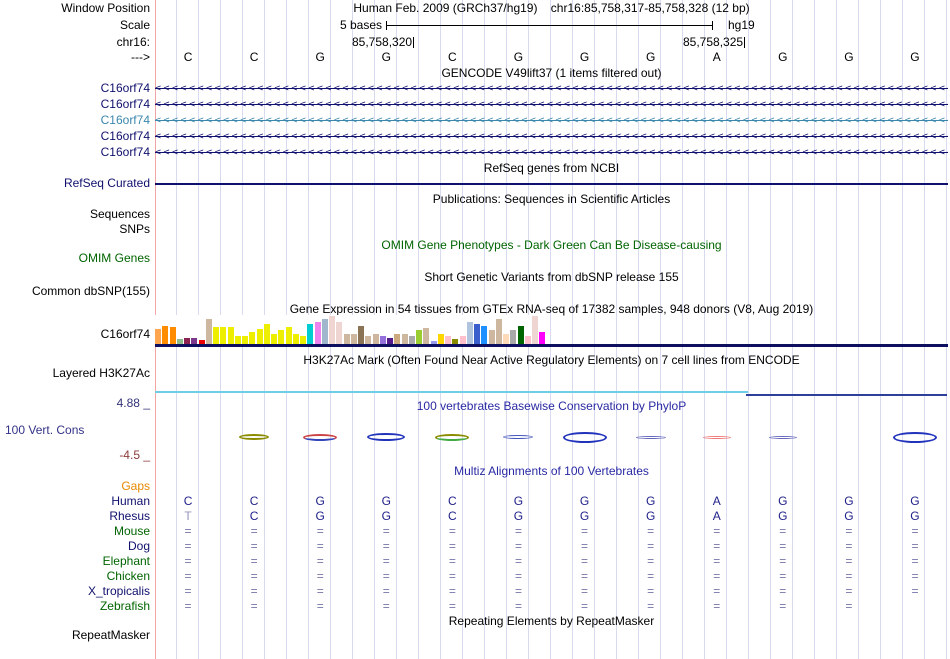 The height and width of the screenshot is (659, 950). Describe the element at coordinates (130, 501) in the screenshot. I see `species-label: Human` at that location.